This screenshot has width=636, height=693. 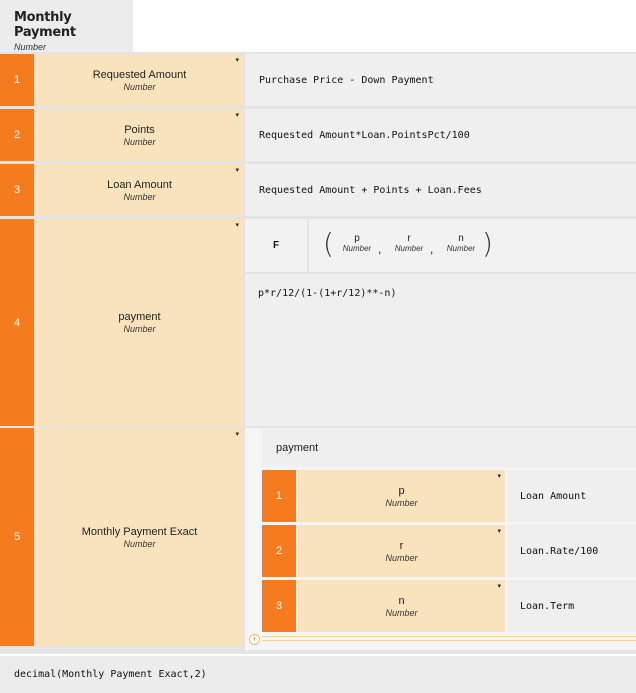 I want to click on arg-name: r, so click(x=401, y=545).